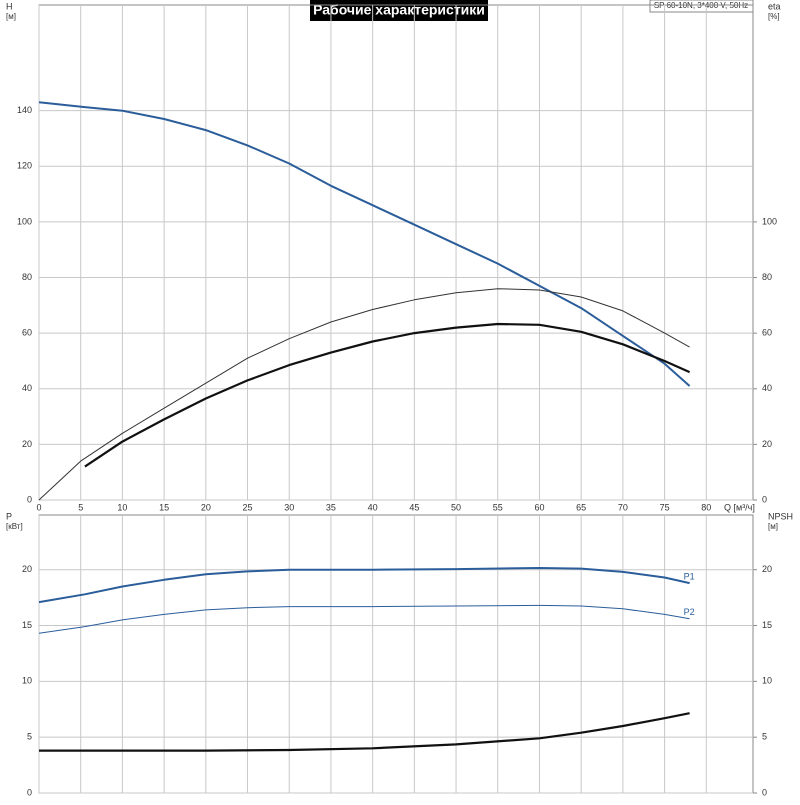 The width and height of the screenshot is (800, 805). Describe the element at coordinates (581, 507) in the screenshot. I see `x-tick-label: 65` at that location.